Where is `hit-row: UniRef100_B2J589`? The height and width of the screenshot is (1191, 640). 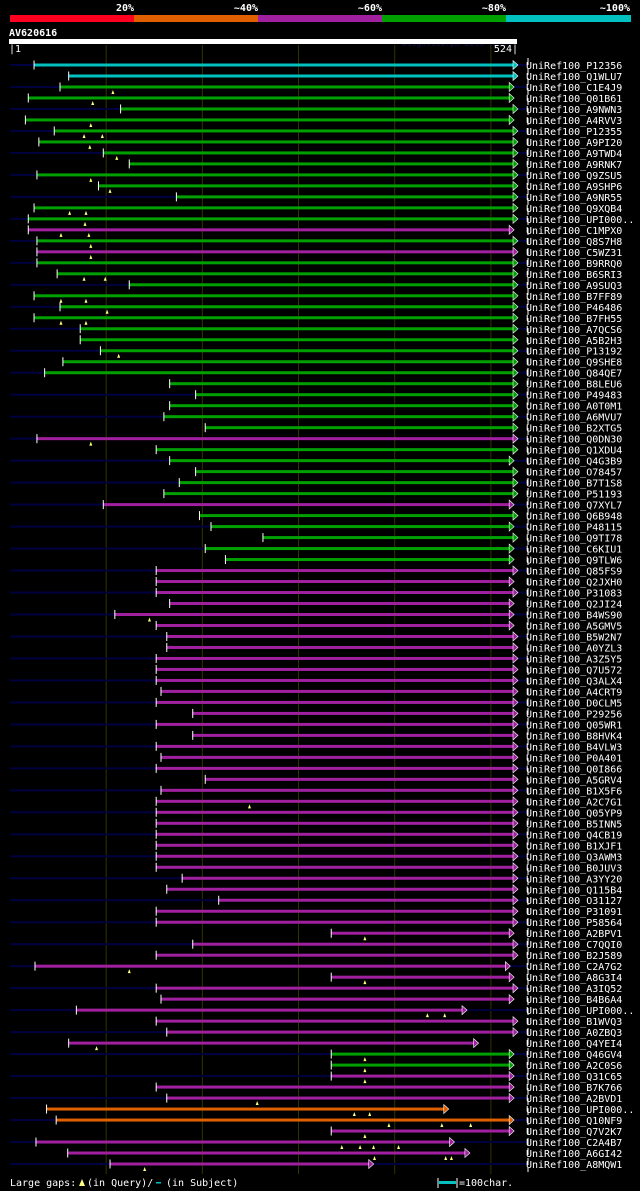
hit-row: UniRef100_B2J589 is located at coordinates (388, 956).